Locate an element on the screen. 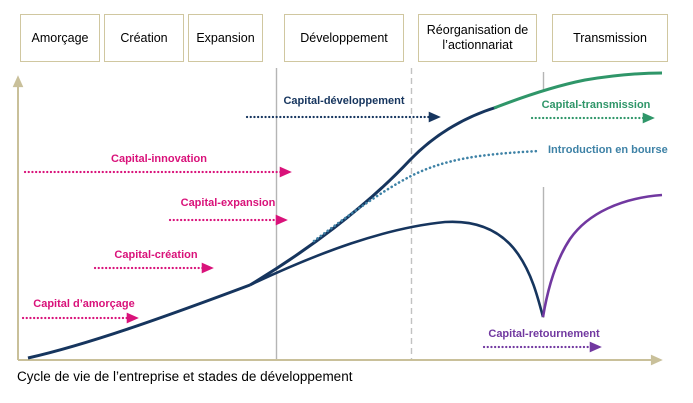 This screenshot has width=693, height=403. curve-turnaround-recovery is located at coordinates (602, 255).